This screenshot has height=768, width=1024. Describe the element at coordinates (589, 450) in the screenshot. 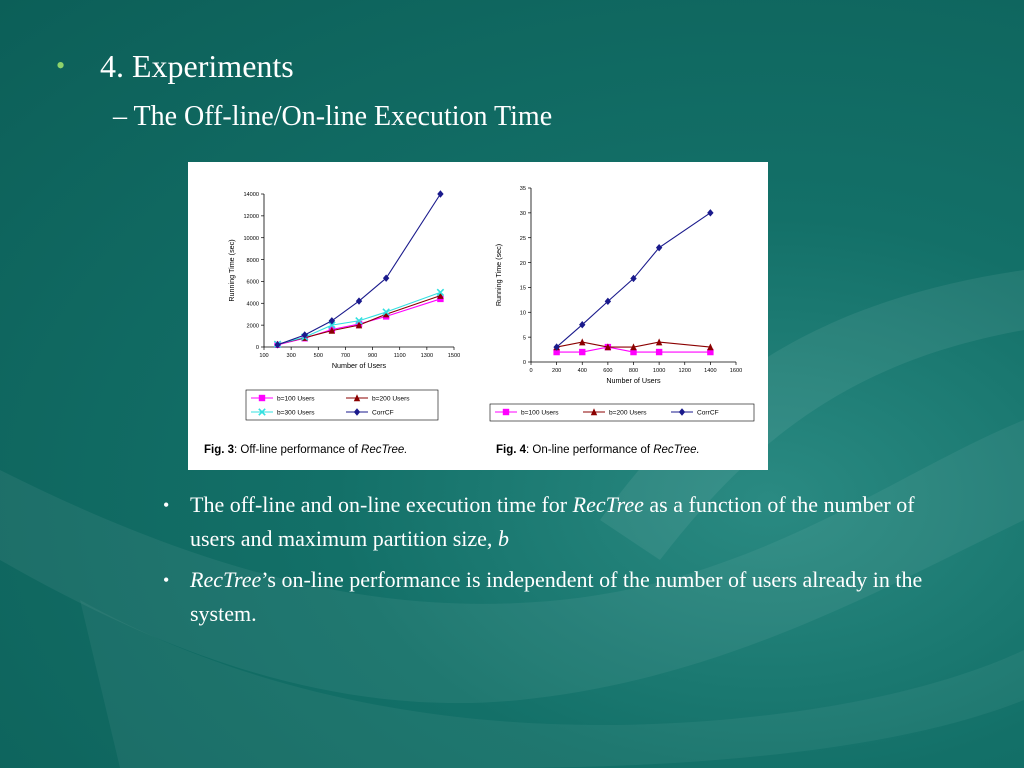

I see `caption-text: : On-line performance of` at that location.